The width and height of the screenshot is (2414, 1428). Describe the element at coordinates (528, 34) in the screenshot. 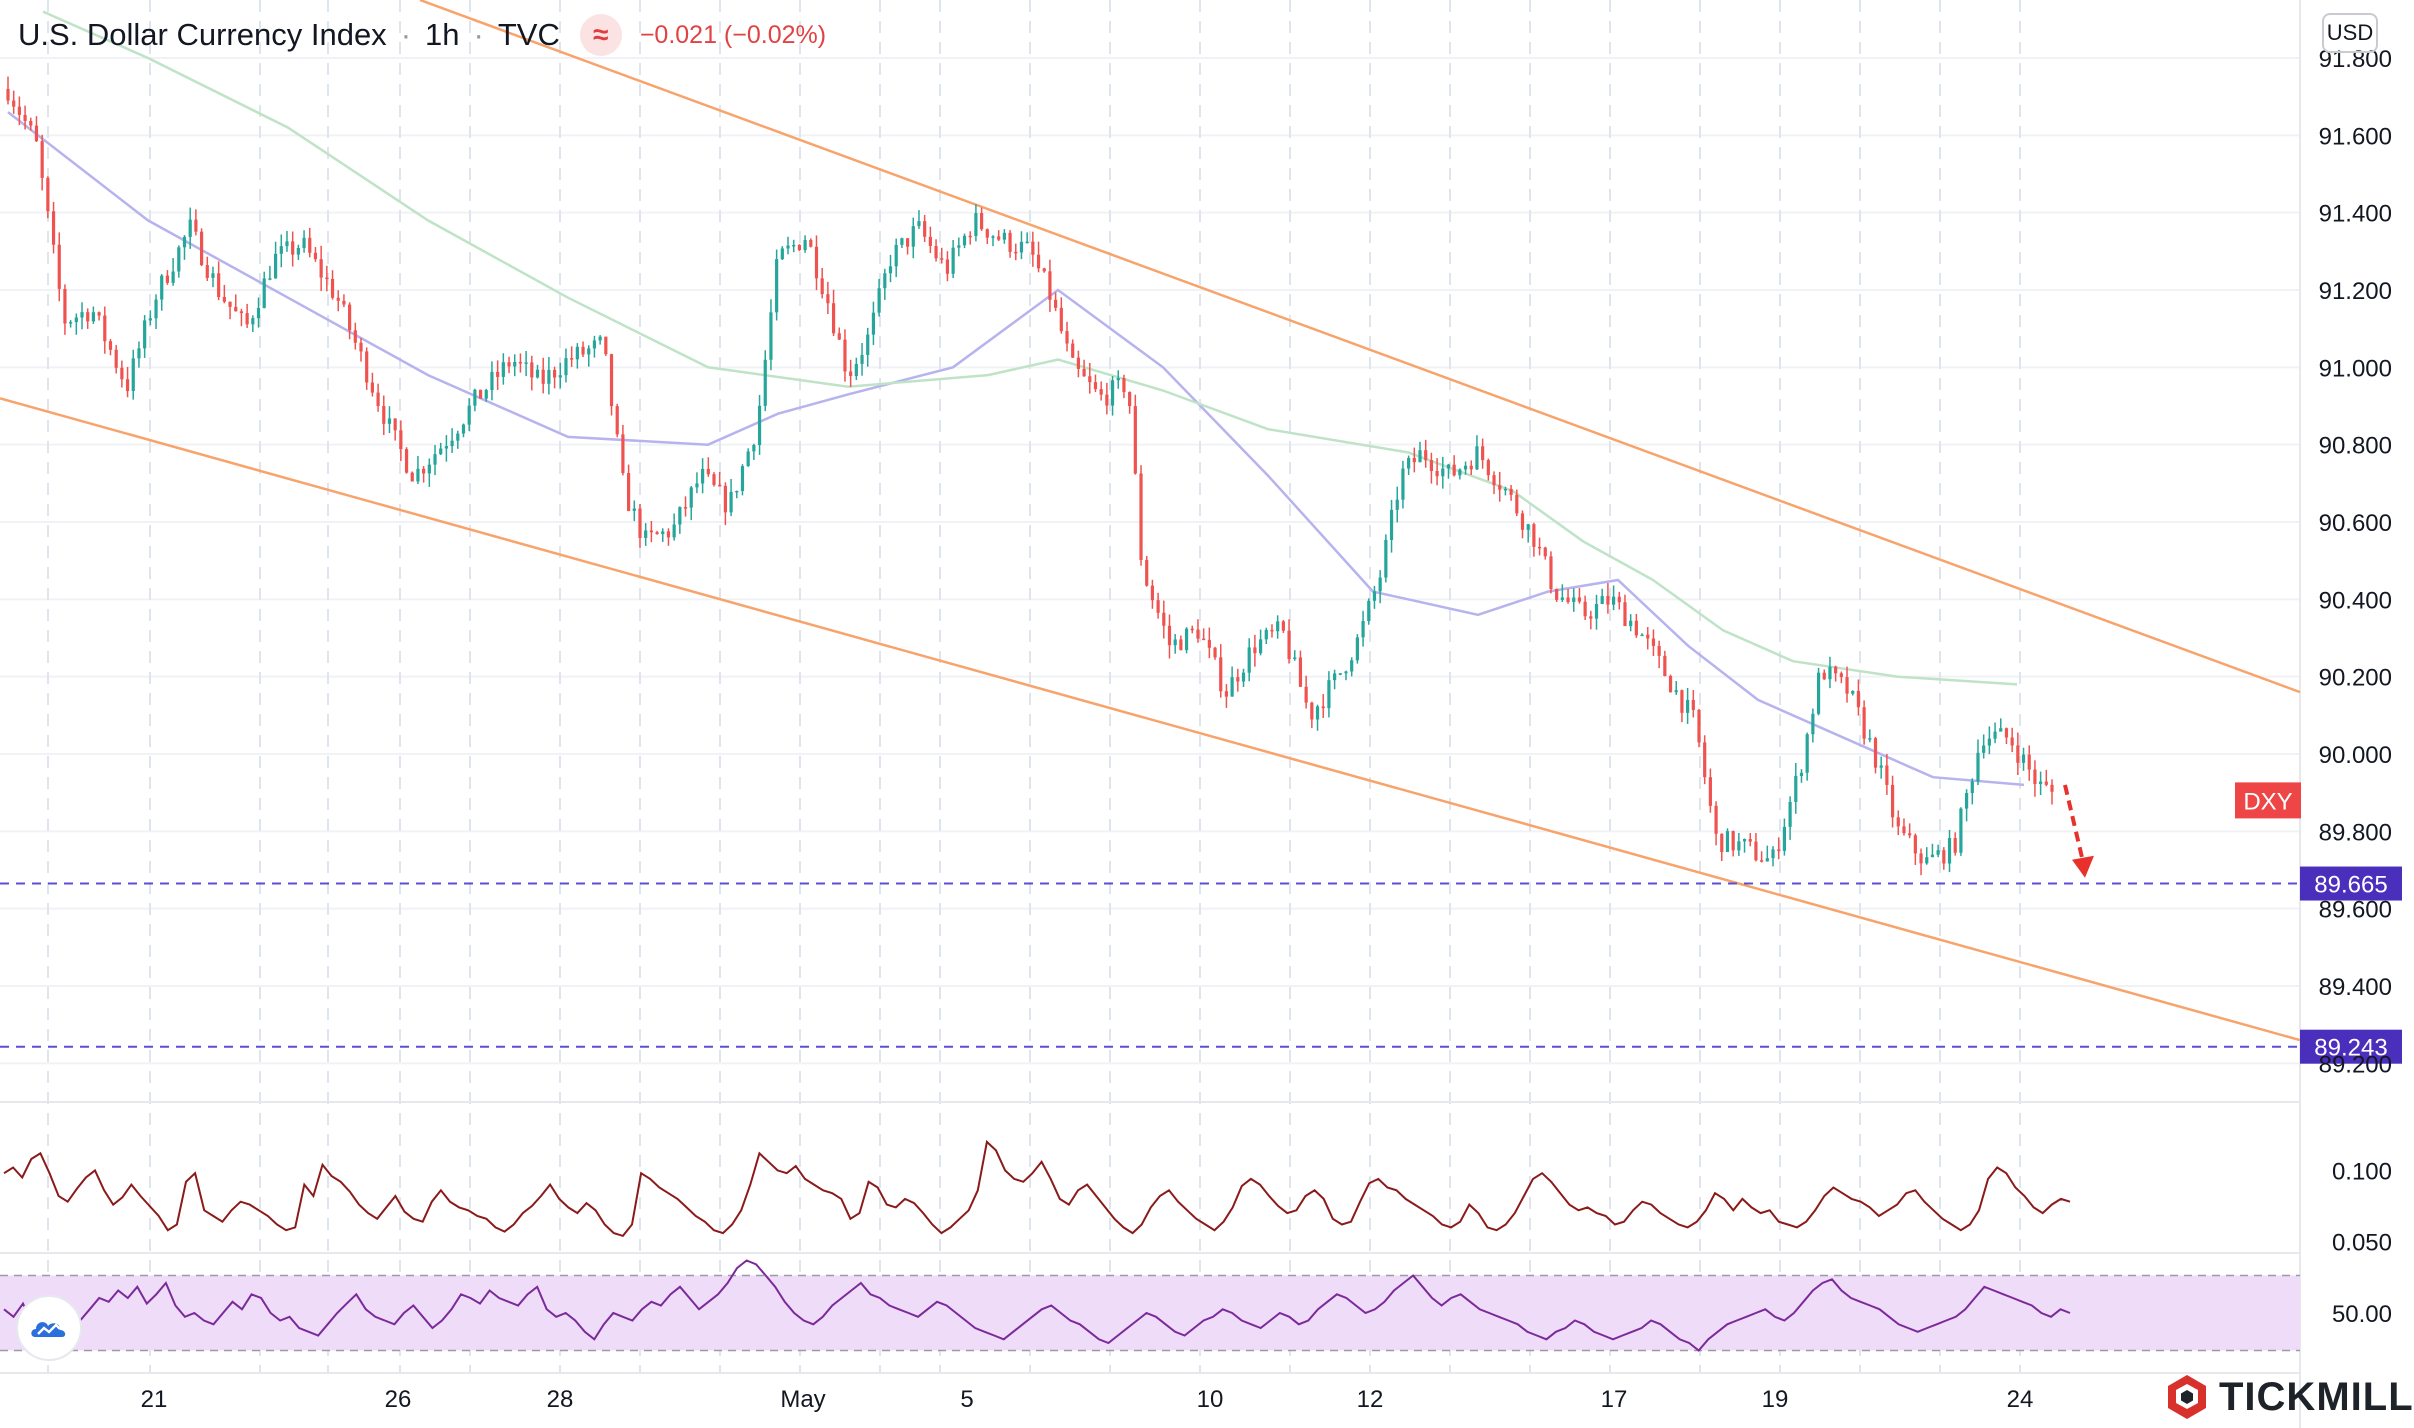

I see `exchange-label: TVC` at that location.